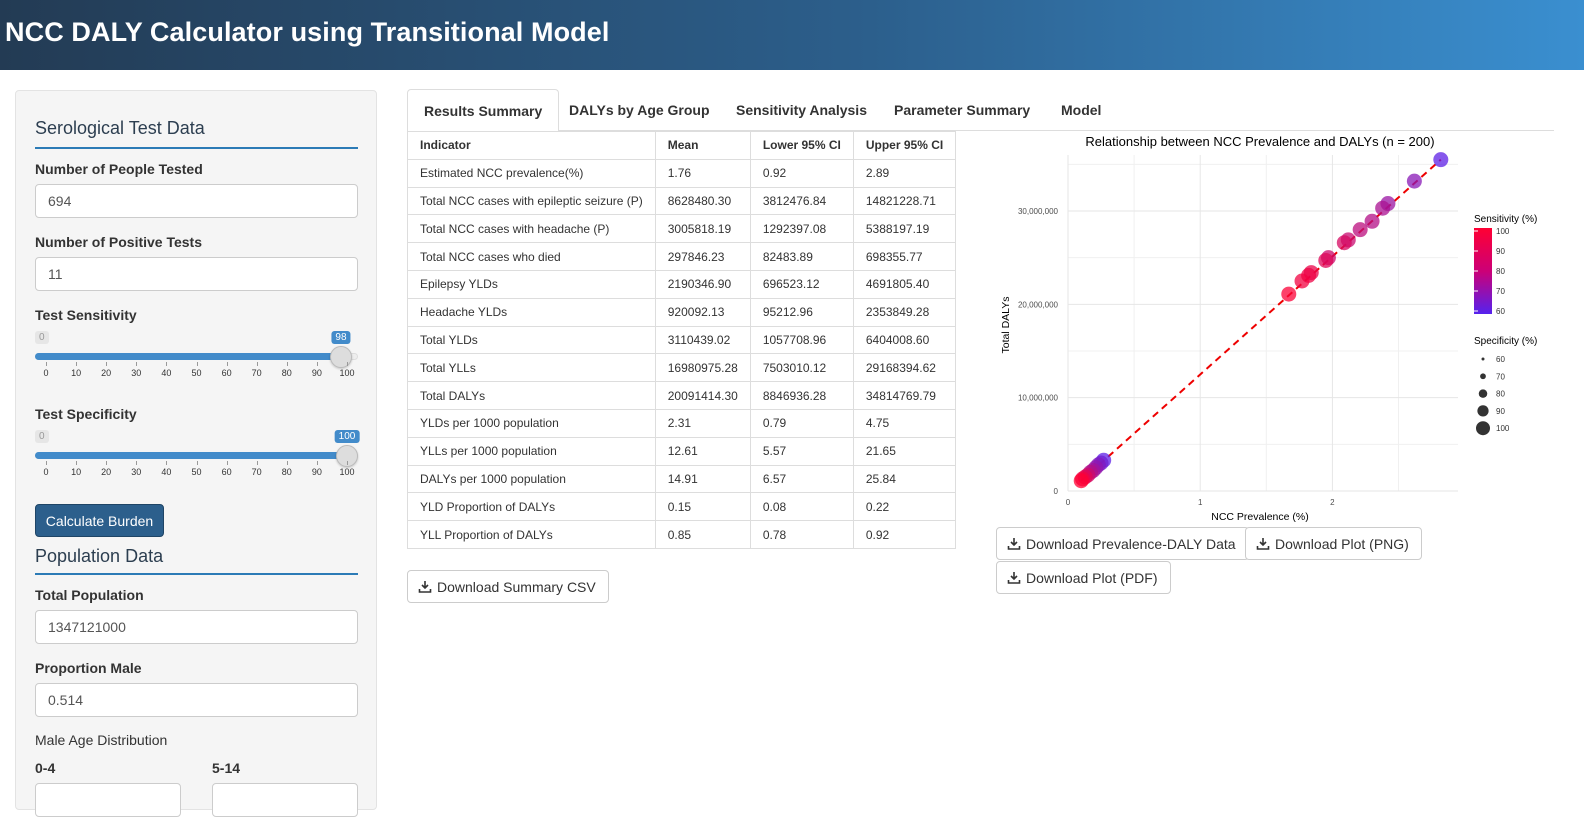 This screenshot has height=817, width=1584. Describe the element at coordinates (86, 414) in the screenshot. I see `specificity-label: Test Specificity` at that location.